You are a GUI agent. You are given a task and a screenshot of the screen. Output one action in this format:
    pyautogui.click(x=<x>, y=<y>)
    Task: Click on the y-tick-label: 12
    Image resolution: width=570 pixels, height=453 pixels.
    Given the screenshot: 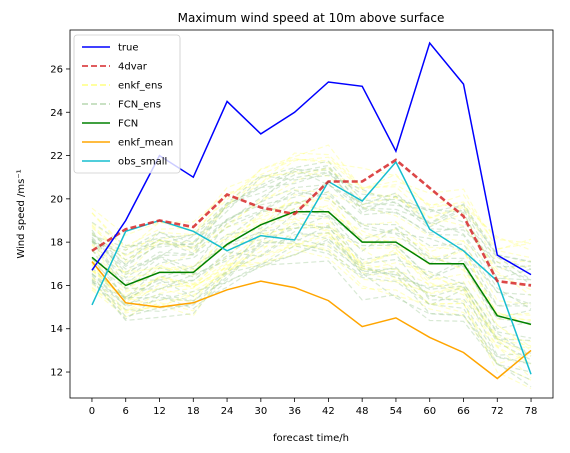 What is the action you would take?
    pyautogui.click(x=56, y=373)
    